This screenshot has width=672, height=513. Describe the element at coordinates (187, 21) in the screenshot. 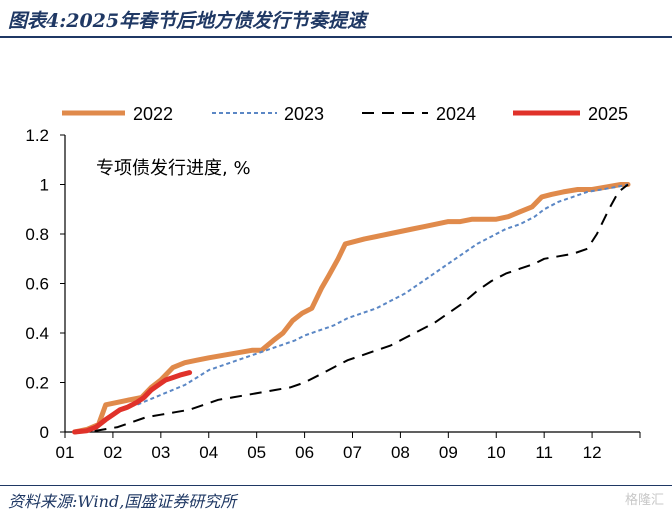

I see `figure-title: 图表4:2025年春节后地方债发行节奏提速` at that location.